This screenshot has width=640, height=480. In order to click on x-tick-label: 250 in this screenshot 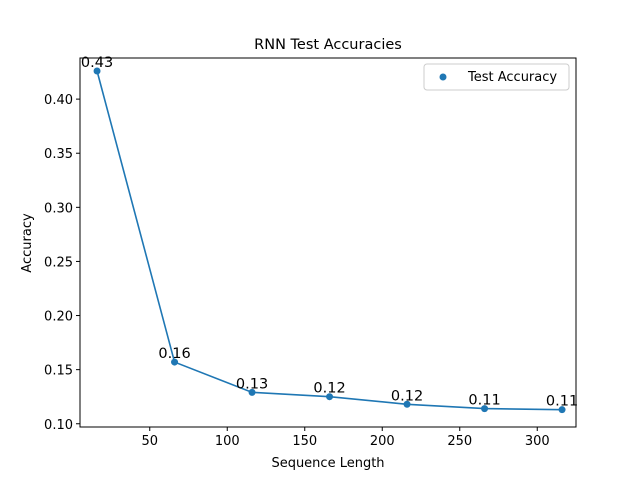, I will do `click(459, 441)`.